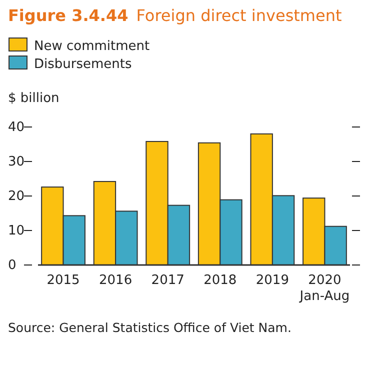 This screenshot has width=373, height=386. I want to click on chart-title: Figure 3.4.44 Foreign direct investment, so click(175, 15).